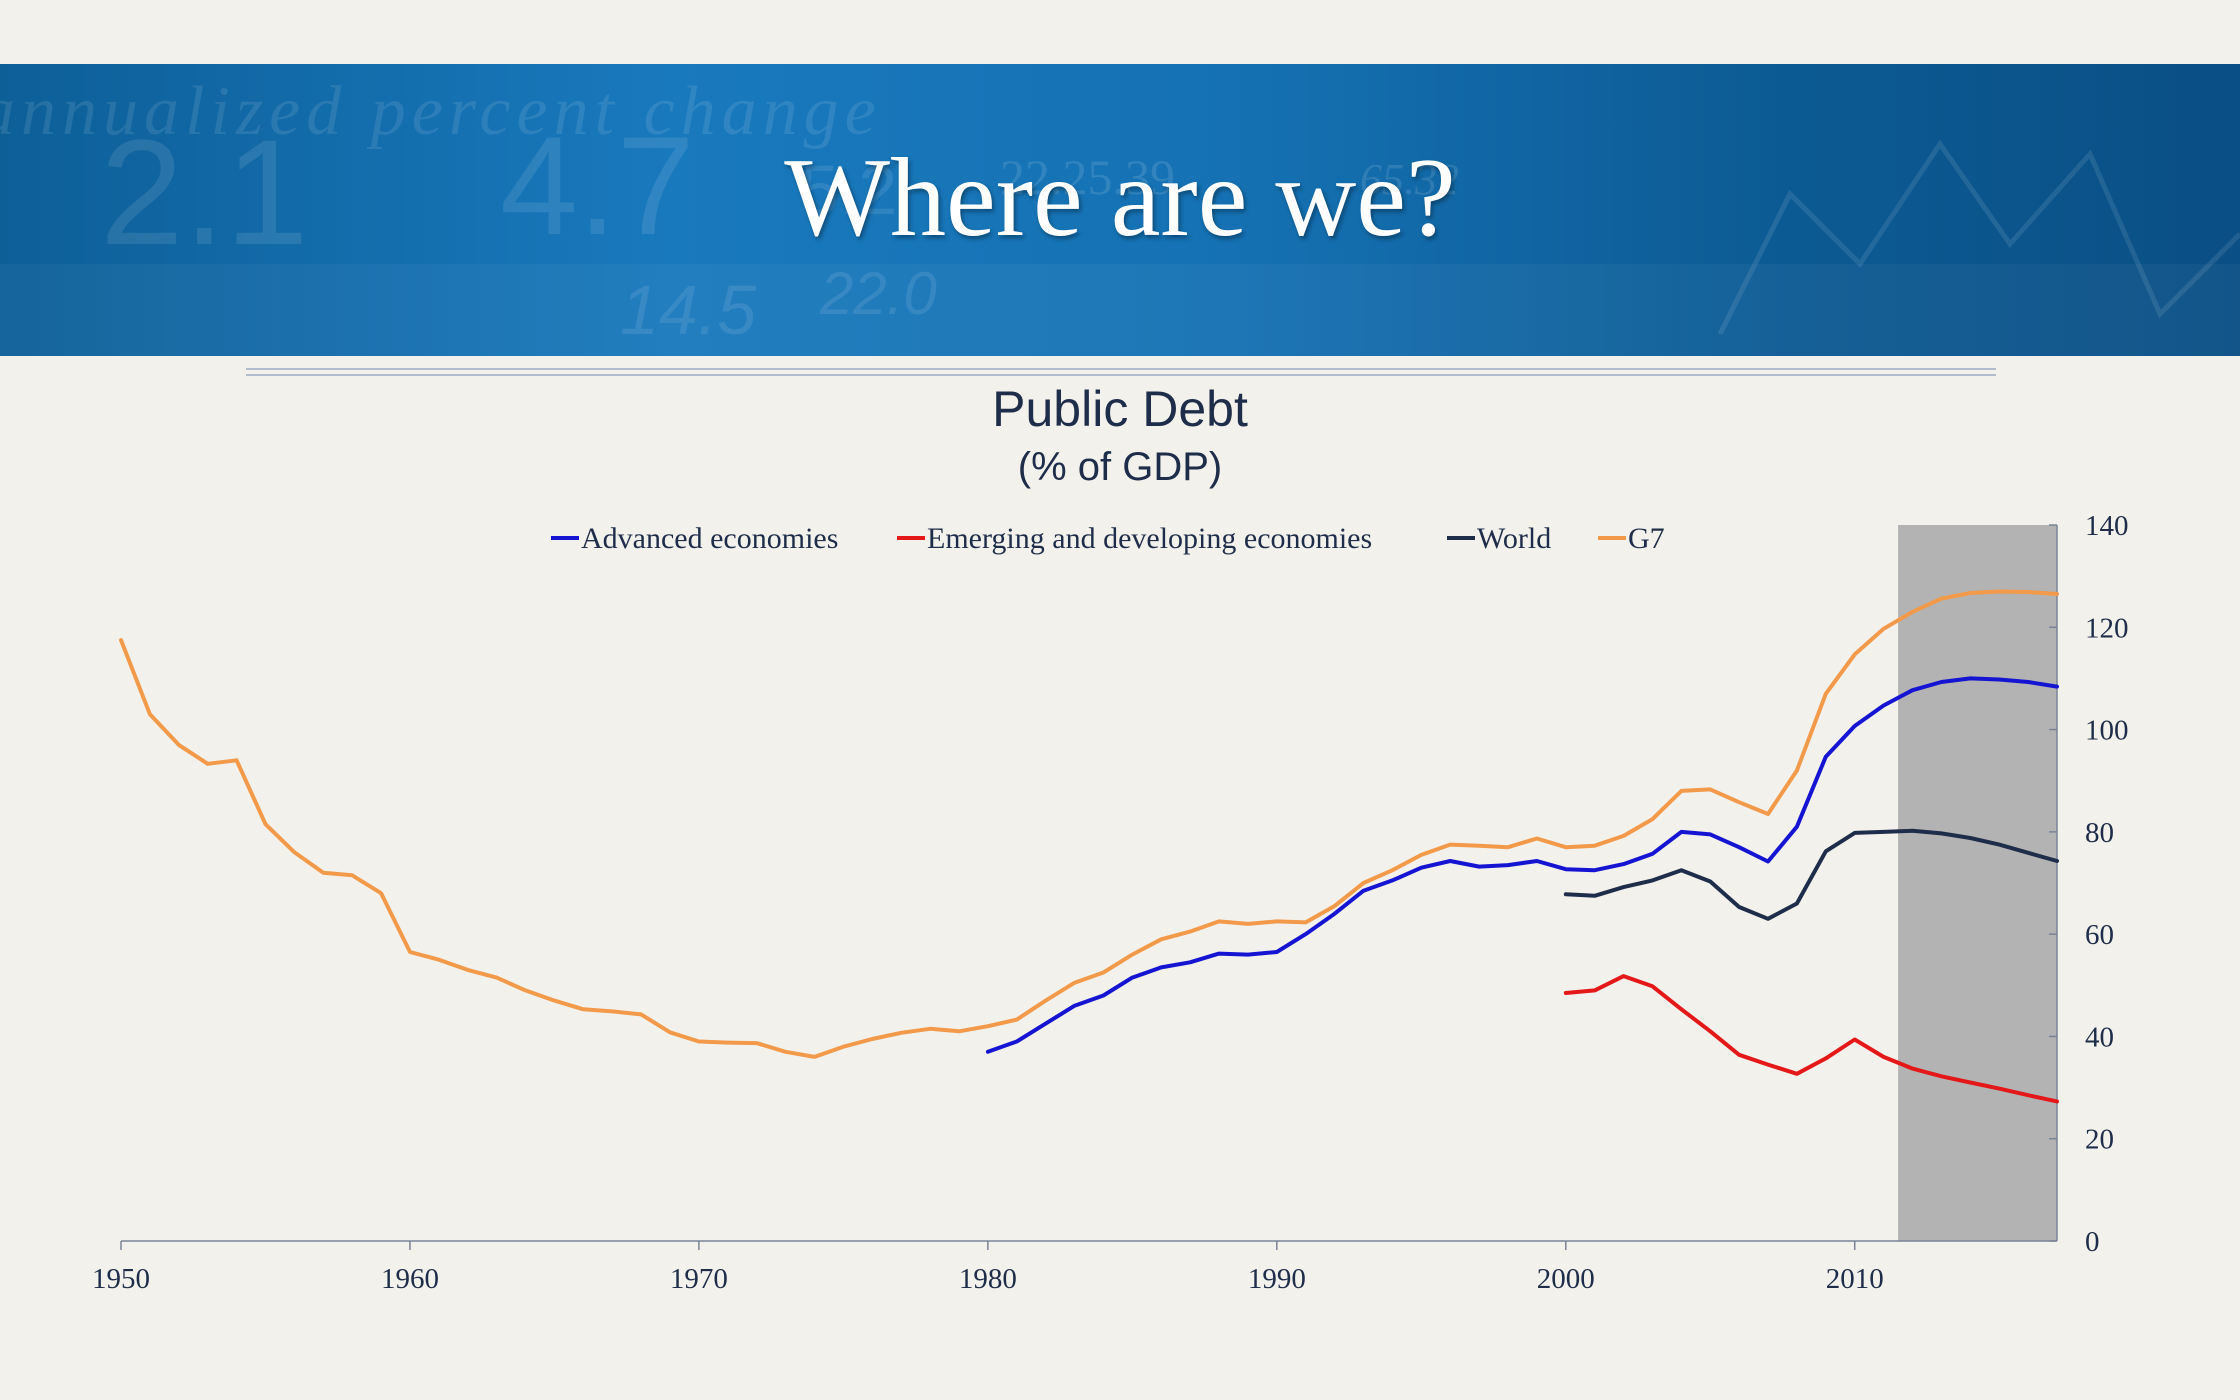 The width and height of the screenshot is (2240, 1400). I want to click on banner-bg-words: annualized percent change, so click(441, 111).